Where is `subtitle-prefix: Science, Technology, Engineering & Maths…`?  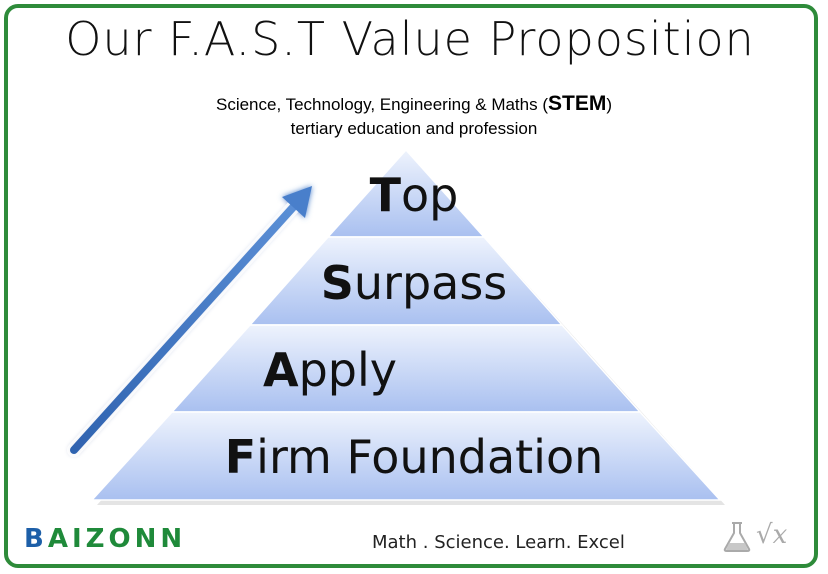
subtitle-prefix: Science, Technology, Engineering & Maths… is located at coordinates (381, 104).